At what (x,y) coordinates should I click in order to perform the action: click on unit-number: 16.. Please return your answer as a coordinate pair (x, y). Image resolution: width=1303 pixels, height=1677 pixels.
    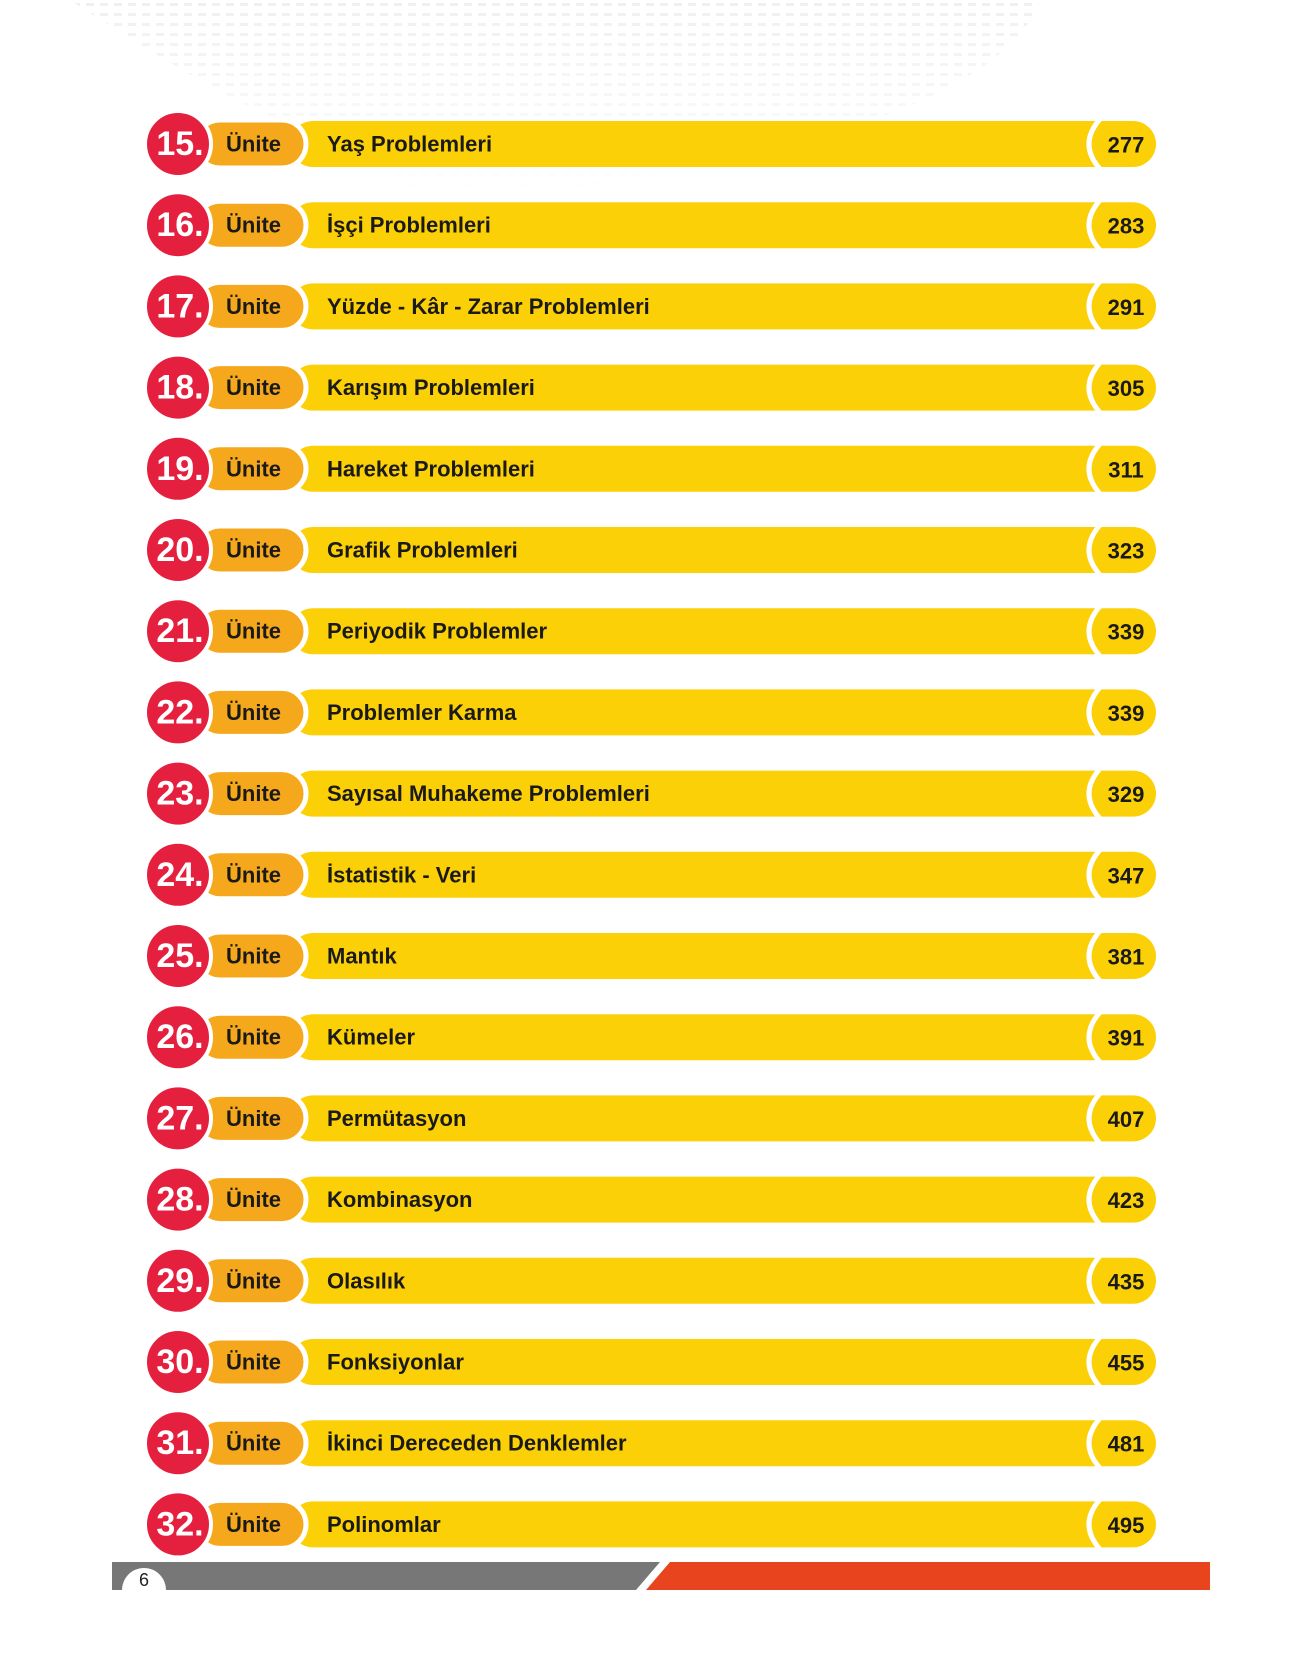
    Looking at the image, I should click on (179, 225).